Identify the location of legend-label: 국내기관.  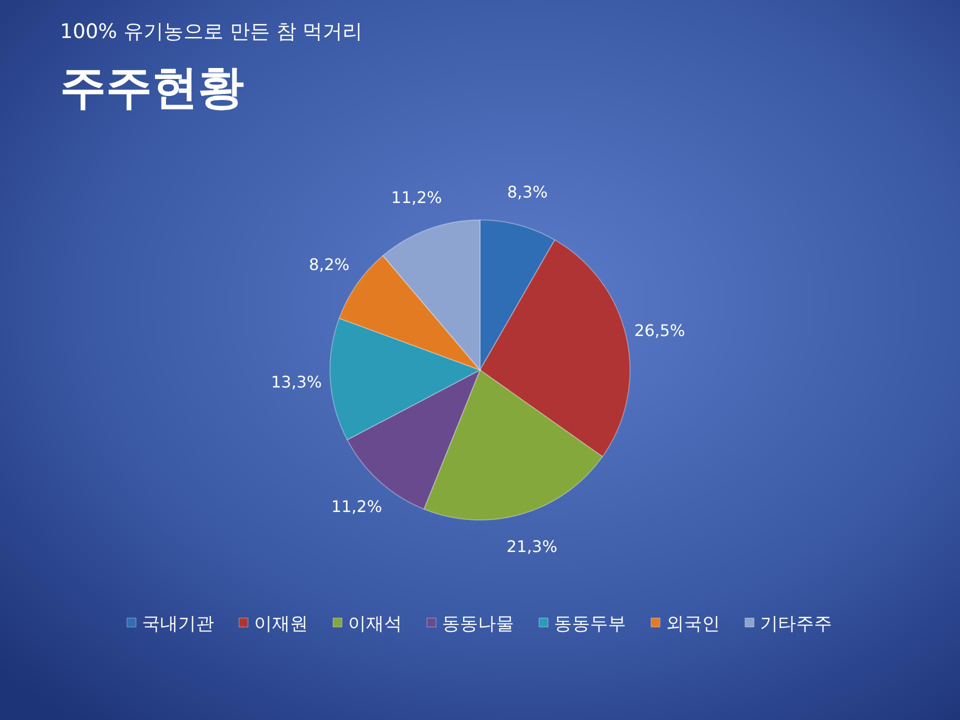
(178, 624).